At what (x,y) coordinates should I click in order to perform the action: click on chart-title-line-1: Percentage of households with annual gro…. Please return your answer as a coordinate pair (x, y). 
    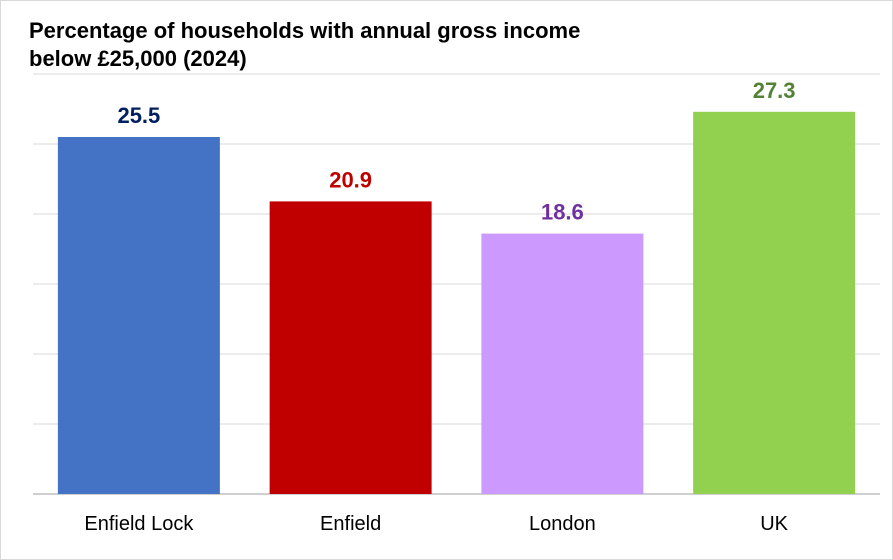
    Looking at the image, I should click on (305, 30).